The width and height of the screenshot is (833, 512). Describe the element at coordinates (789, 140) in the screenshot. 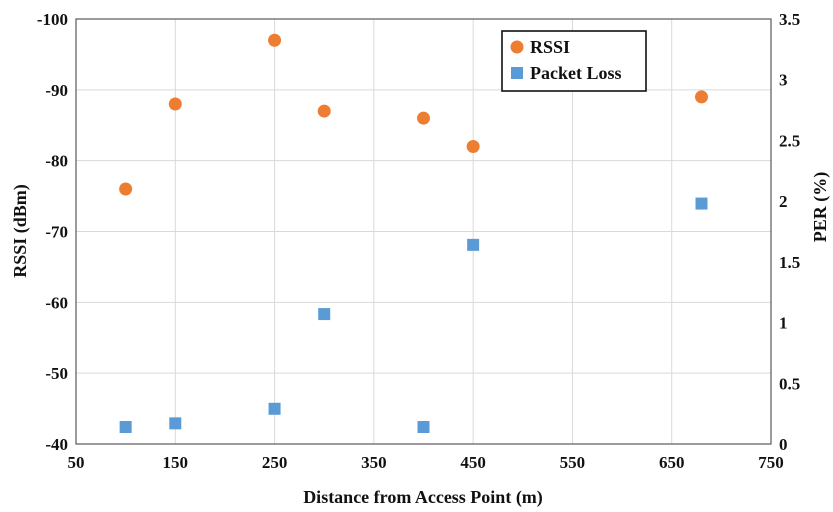

I see `y-right-tick-label: 2.5` at that location.